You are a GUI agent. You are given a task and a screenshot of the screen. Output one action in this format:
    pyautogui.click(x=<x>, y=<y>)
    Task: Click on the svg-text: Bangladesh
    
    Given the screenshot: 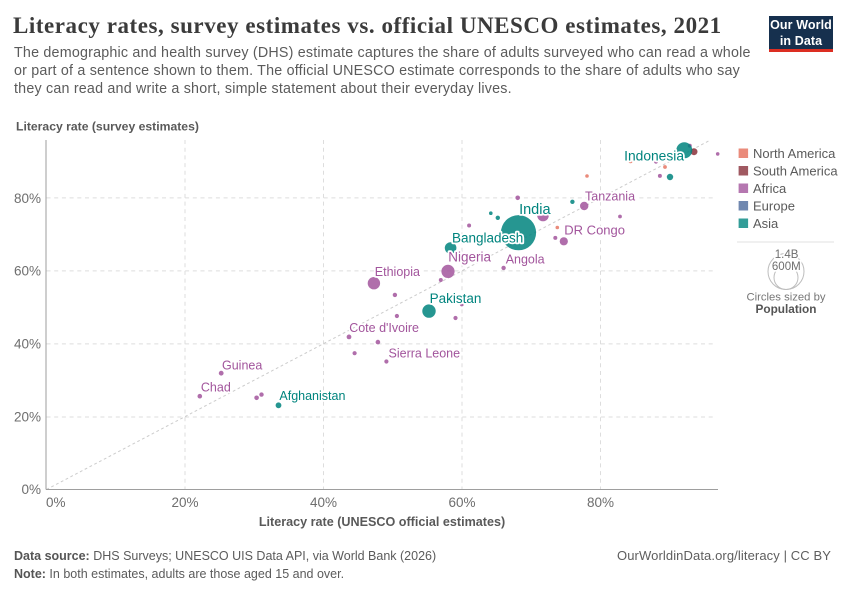 What is the action you would take?
    pyautogui.click(x=487, y=238)
    